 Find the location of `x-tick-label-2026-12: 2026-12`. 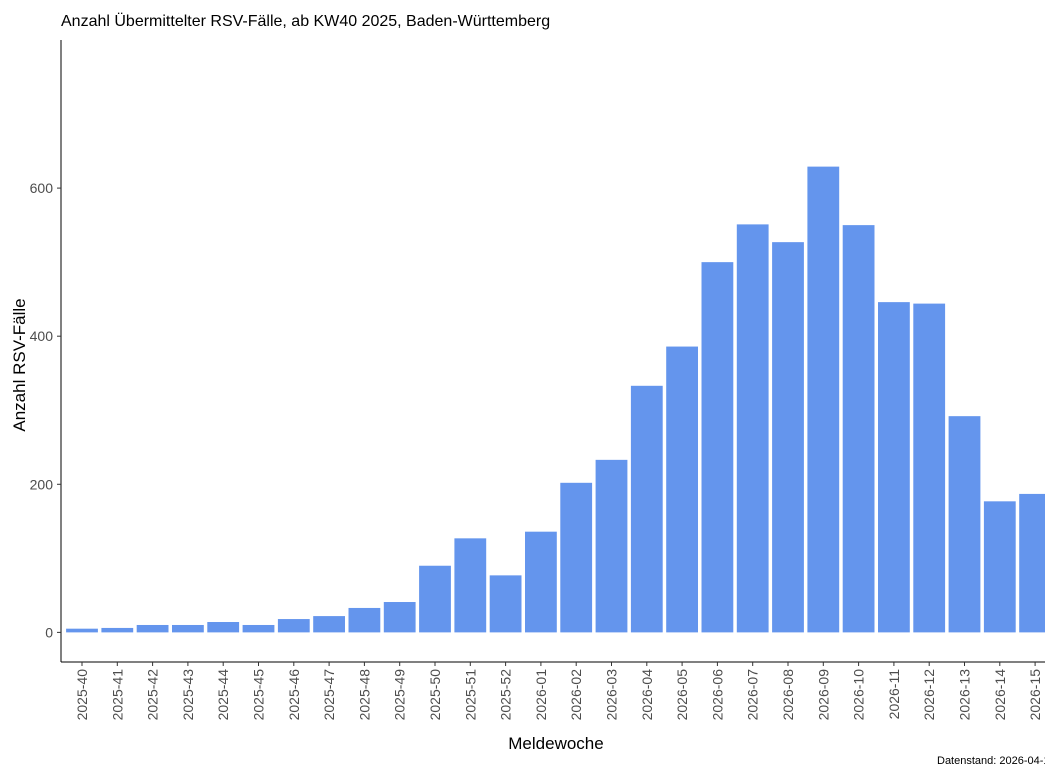

x-tick-label-2026-12: 2026-12 is located at coordinates (929, 695).